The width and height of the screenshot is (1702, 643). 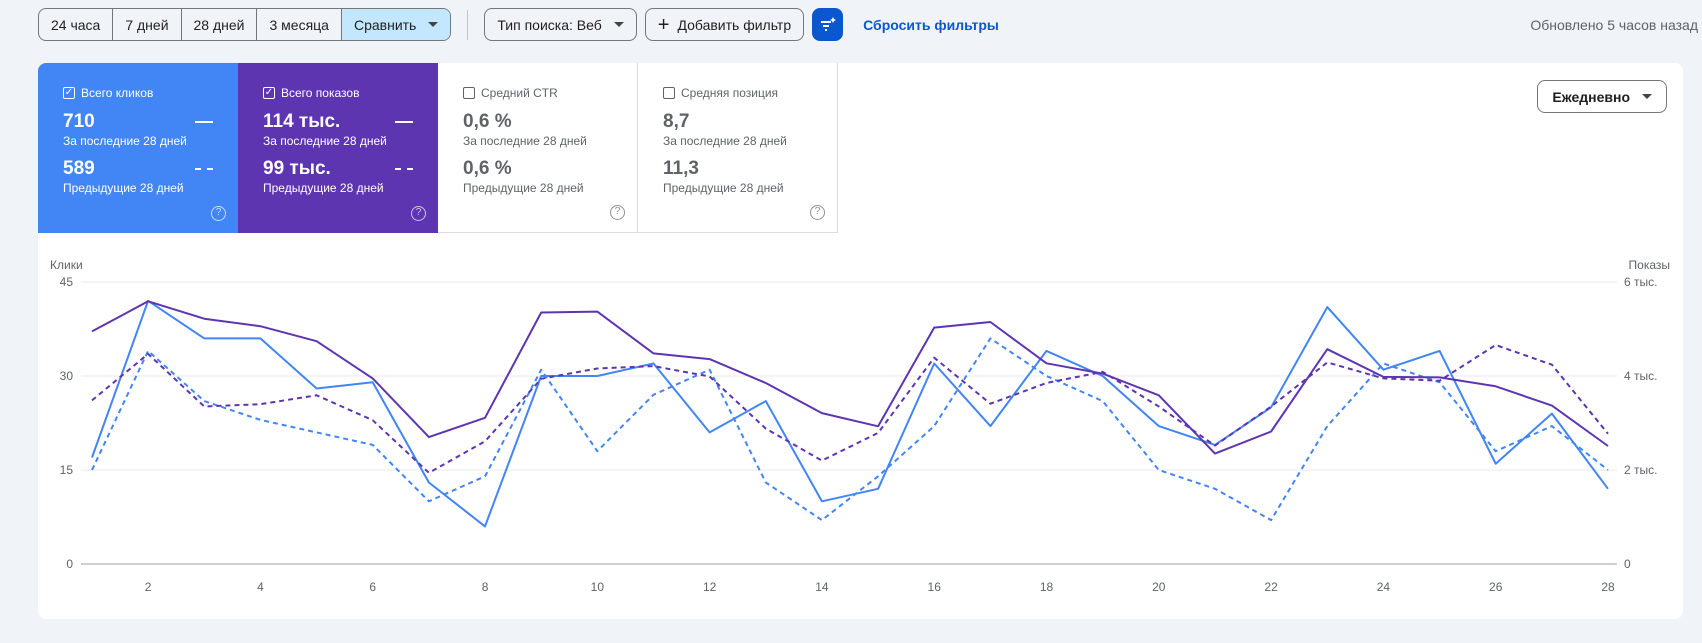 What do you see at coordinates (485, 587) in the screenshot?
I see `x-tick: 8` at bounding box center [485, 587].